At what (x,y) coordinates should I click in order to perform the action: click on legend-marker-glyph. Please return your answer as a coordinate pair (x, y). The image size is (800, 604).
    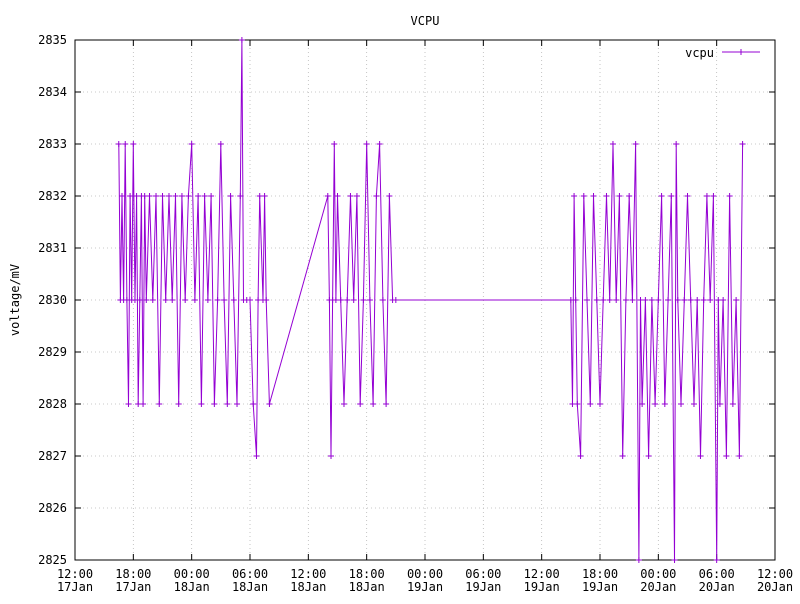
    Looking at the image, I should click on (741, 52).